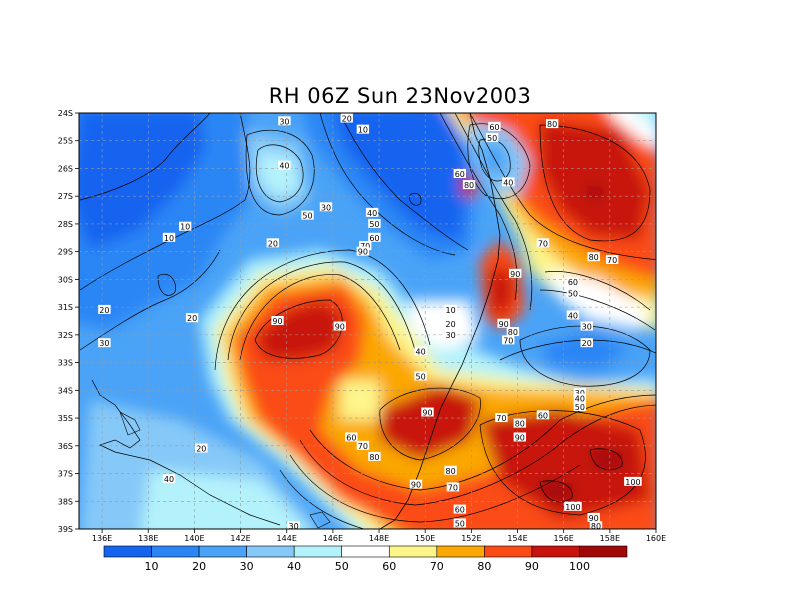 This screenshot has width=800, height=600. Describe the element at coordinates (532, 566) in the screenshot. I see `colorbar-label: 90` at that location.